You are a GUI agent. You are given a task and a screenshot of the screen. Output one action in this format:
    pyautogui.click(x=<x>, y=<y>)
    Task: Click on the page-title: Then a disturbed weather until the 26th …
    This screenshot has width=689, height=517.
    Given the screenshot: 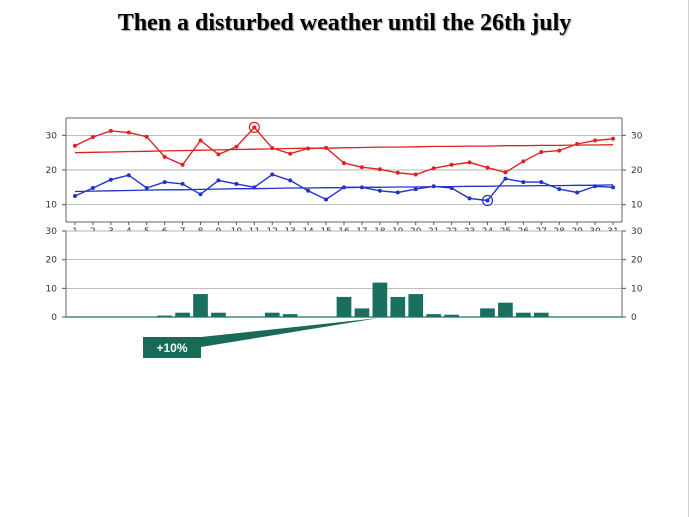 What is the action you would take?
    pyautogui.click(x=344, y=23)
    